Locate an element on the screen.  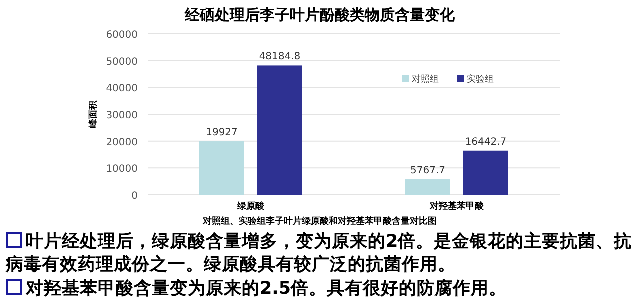
text: 叶片经处理后，绿原酸含量增多，变为原来的2倍。是金银花的主要抗菌、抗病毒有效药理成份之一。绿原酸具有较广泛的抗菌作用。 is located at coordinates (320, 254).